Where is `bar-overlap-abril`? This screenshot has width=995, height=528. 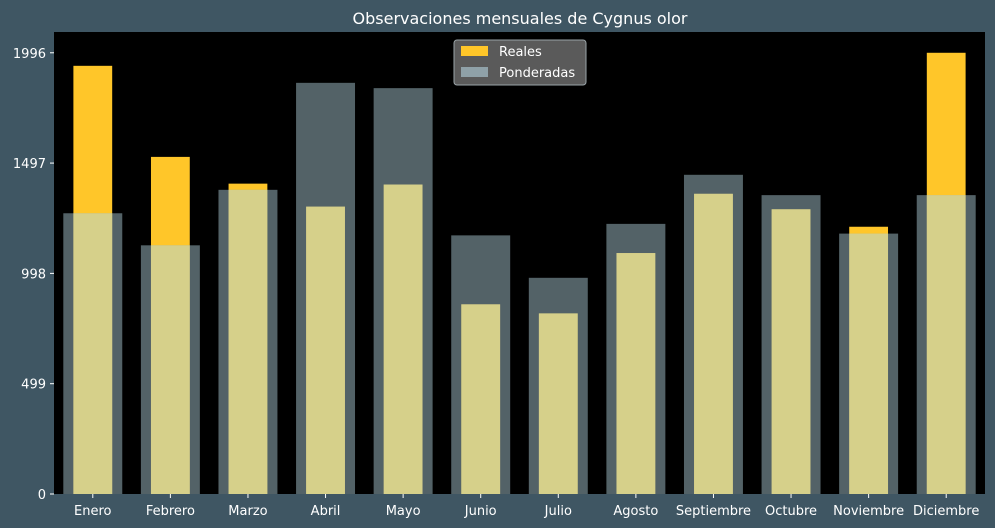
bar-overlap-abril is located at coordinates (325, 350).